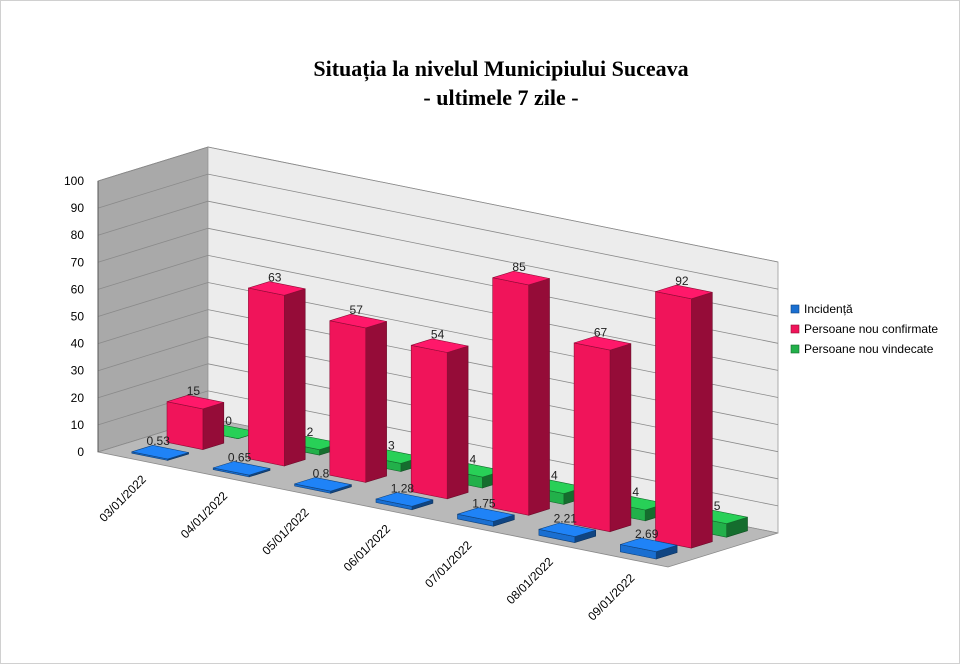 The height and width of the screenshot is (665, 960). What do you see at coordinates (78, 208) in the screenshot?
I see `y-tick-label: 90` at bounding box center [78, 208].